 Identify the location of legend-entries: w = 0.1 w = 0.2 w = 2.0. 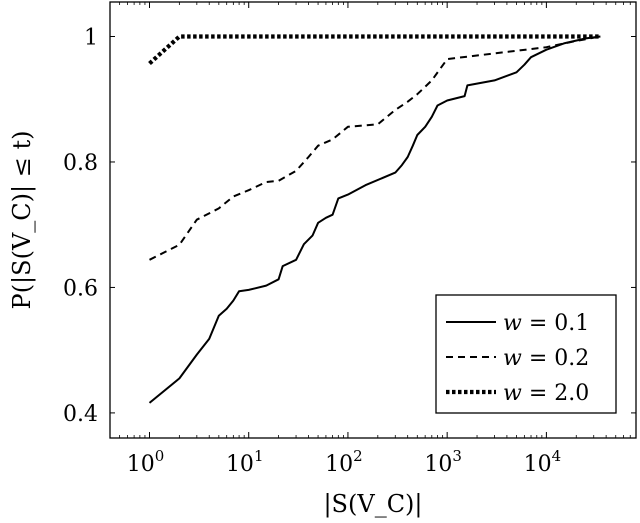
(517, 358).